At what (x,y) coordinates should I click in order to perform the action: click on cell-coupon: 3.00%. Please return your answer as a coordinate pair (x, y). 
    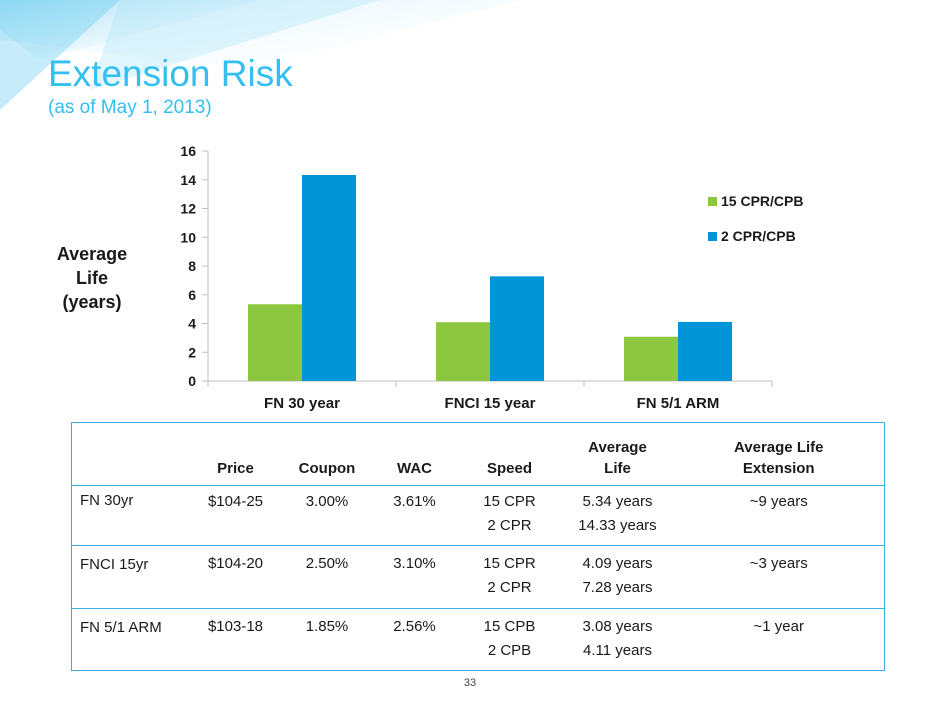
    Looking at the image, I should click on (327, 516).